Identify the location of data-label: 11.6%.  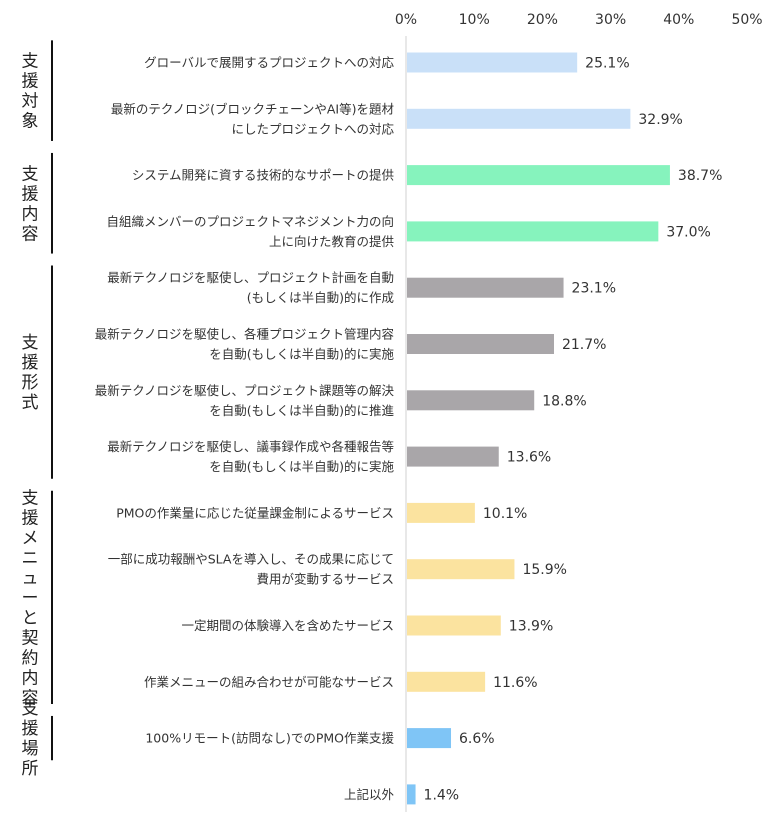
(515, 683).